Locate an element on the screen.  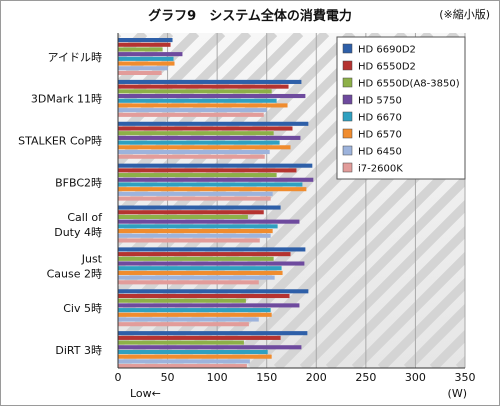
legend-label: HD 6570 is located at coordinates (380, 135).